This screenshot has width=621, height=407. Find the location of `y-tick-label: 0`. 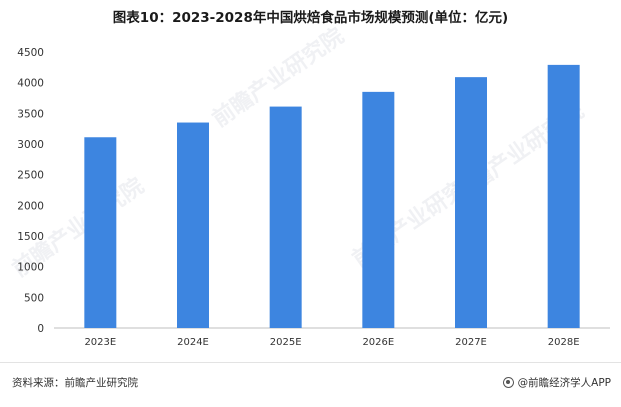

y-tick-label: 0 is located at coordinates (40, 329).